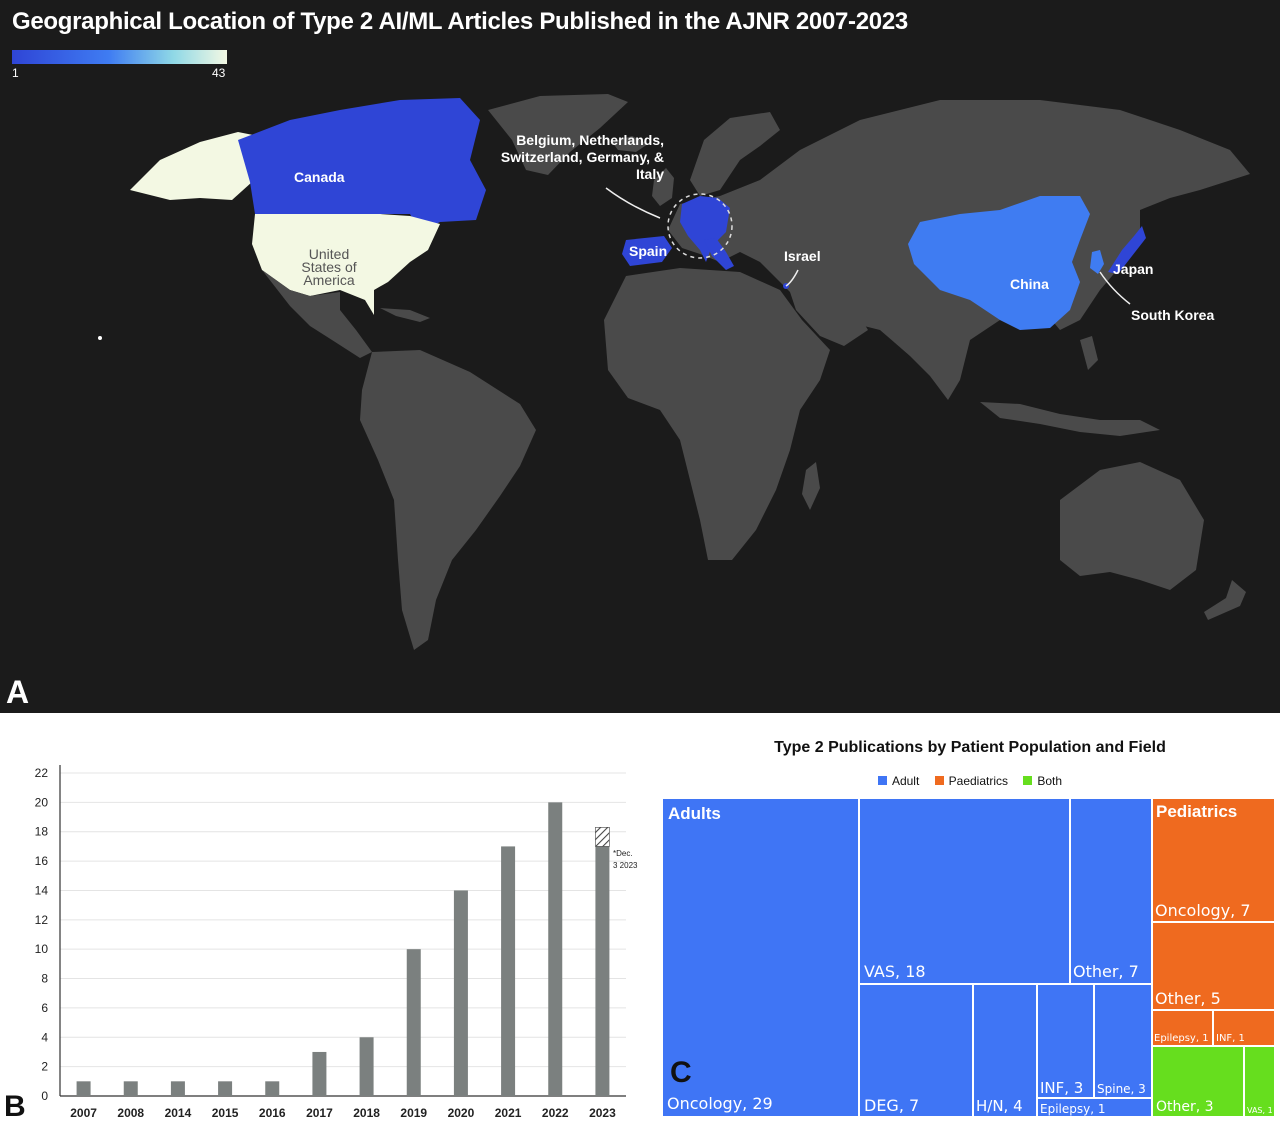 The height and width of the screenshot is (1124, 1280). What do you see at coordinates (1121, 1089) in the screenshot?
I see `tile-label: Spine, 3` at bounding box center [1121, 1089].